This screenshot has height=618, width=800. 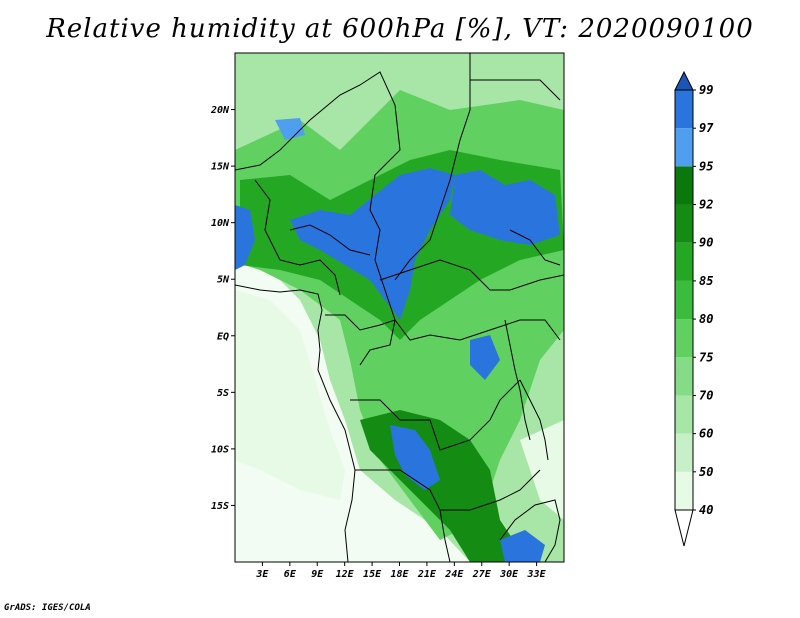 I want to click on lat-tick-label: 20N, so click(x=220, y=110).